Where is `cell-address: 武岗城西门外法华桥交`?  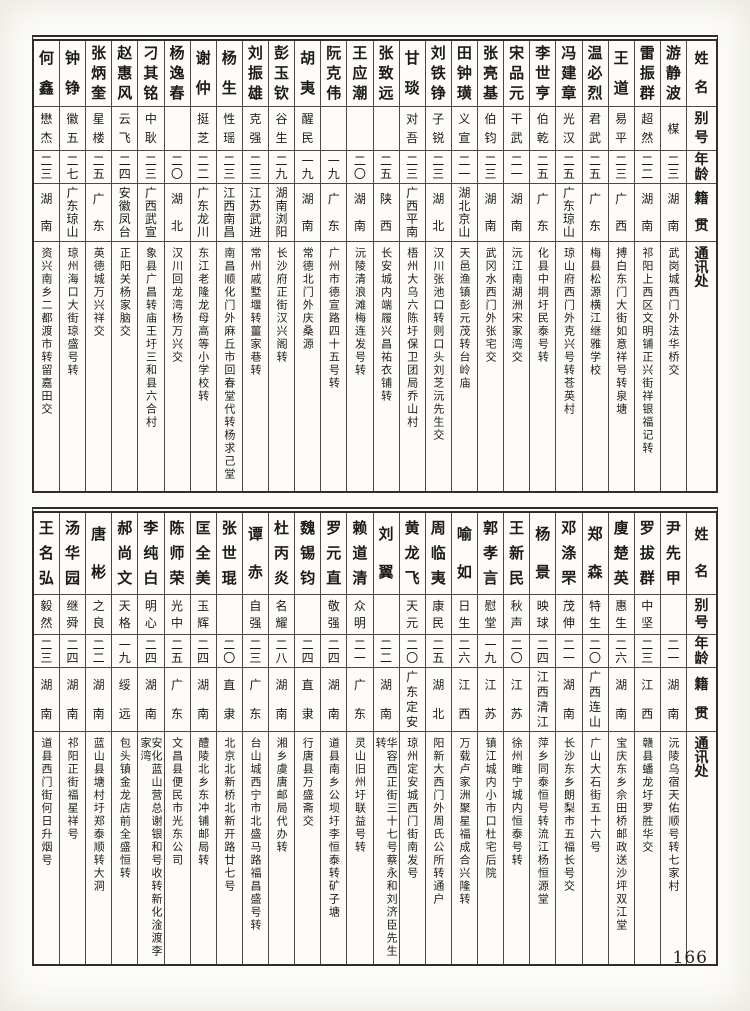 cell-address: 武岗城西门外法华桥交 is located at coordinates (673, 312).